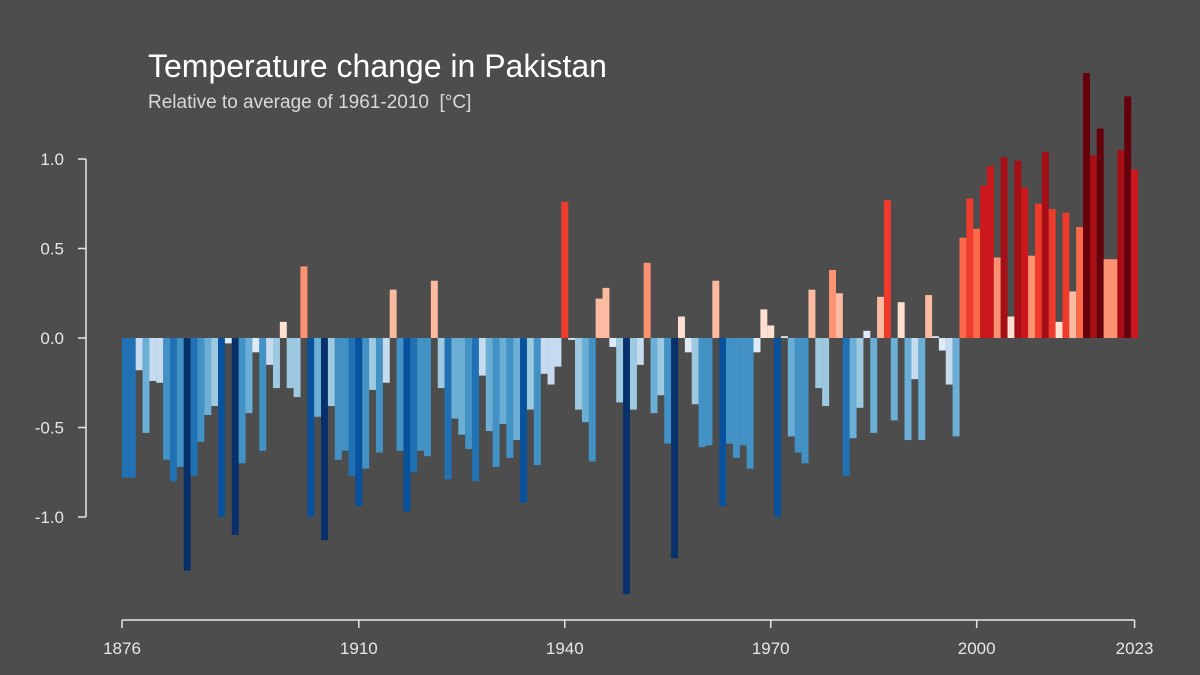  What do you see at coordinates (530, 374) in the screenshot?
I see `bar-1935` at bounding box center [530, 374].